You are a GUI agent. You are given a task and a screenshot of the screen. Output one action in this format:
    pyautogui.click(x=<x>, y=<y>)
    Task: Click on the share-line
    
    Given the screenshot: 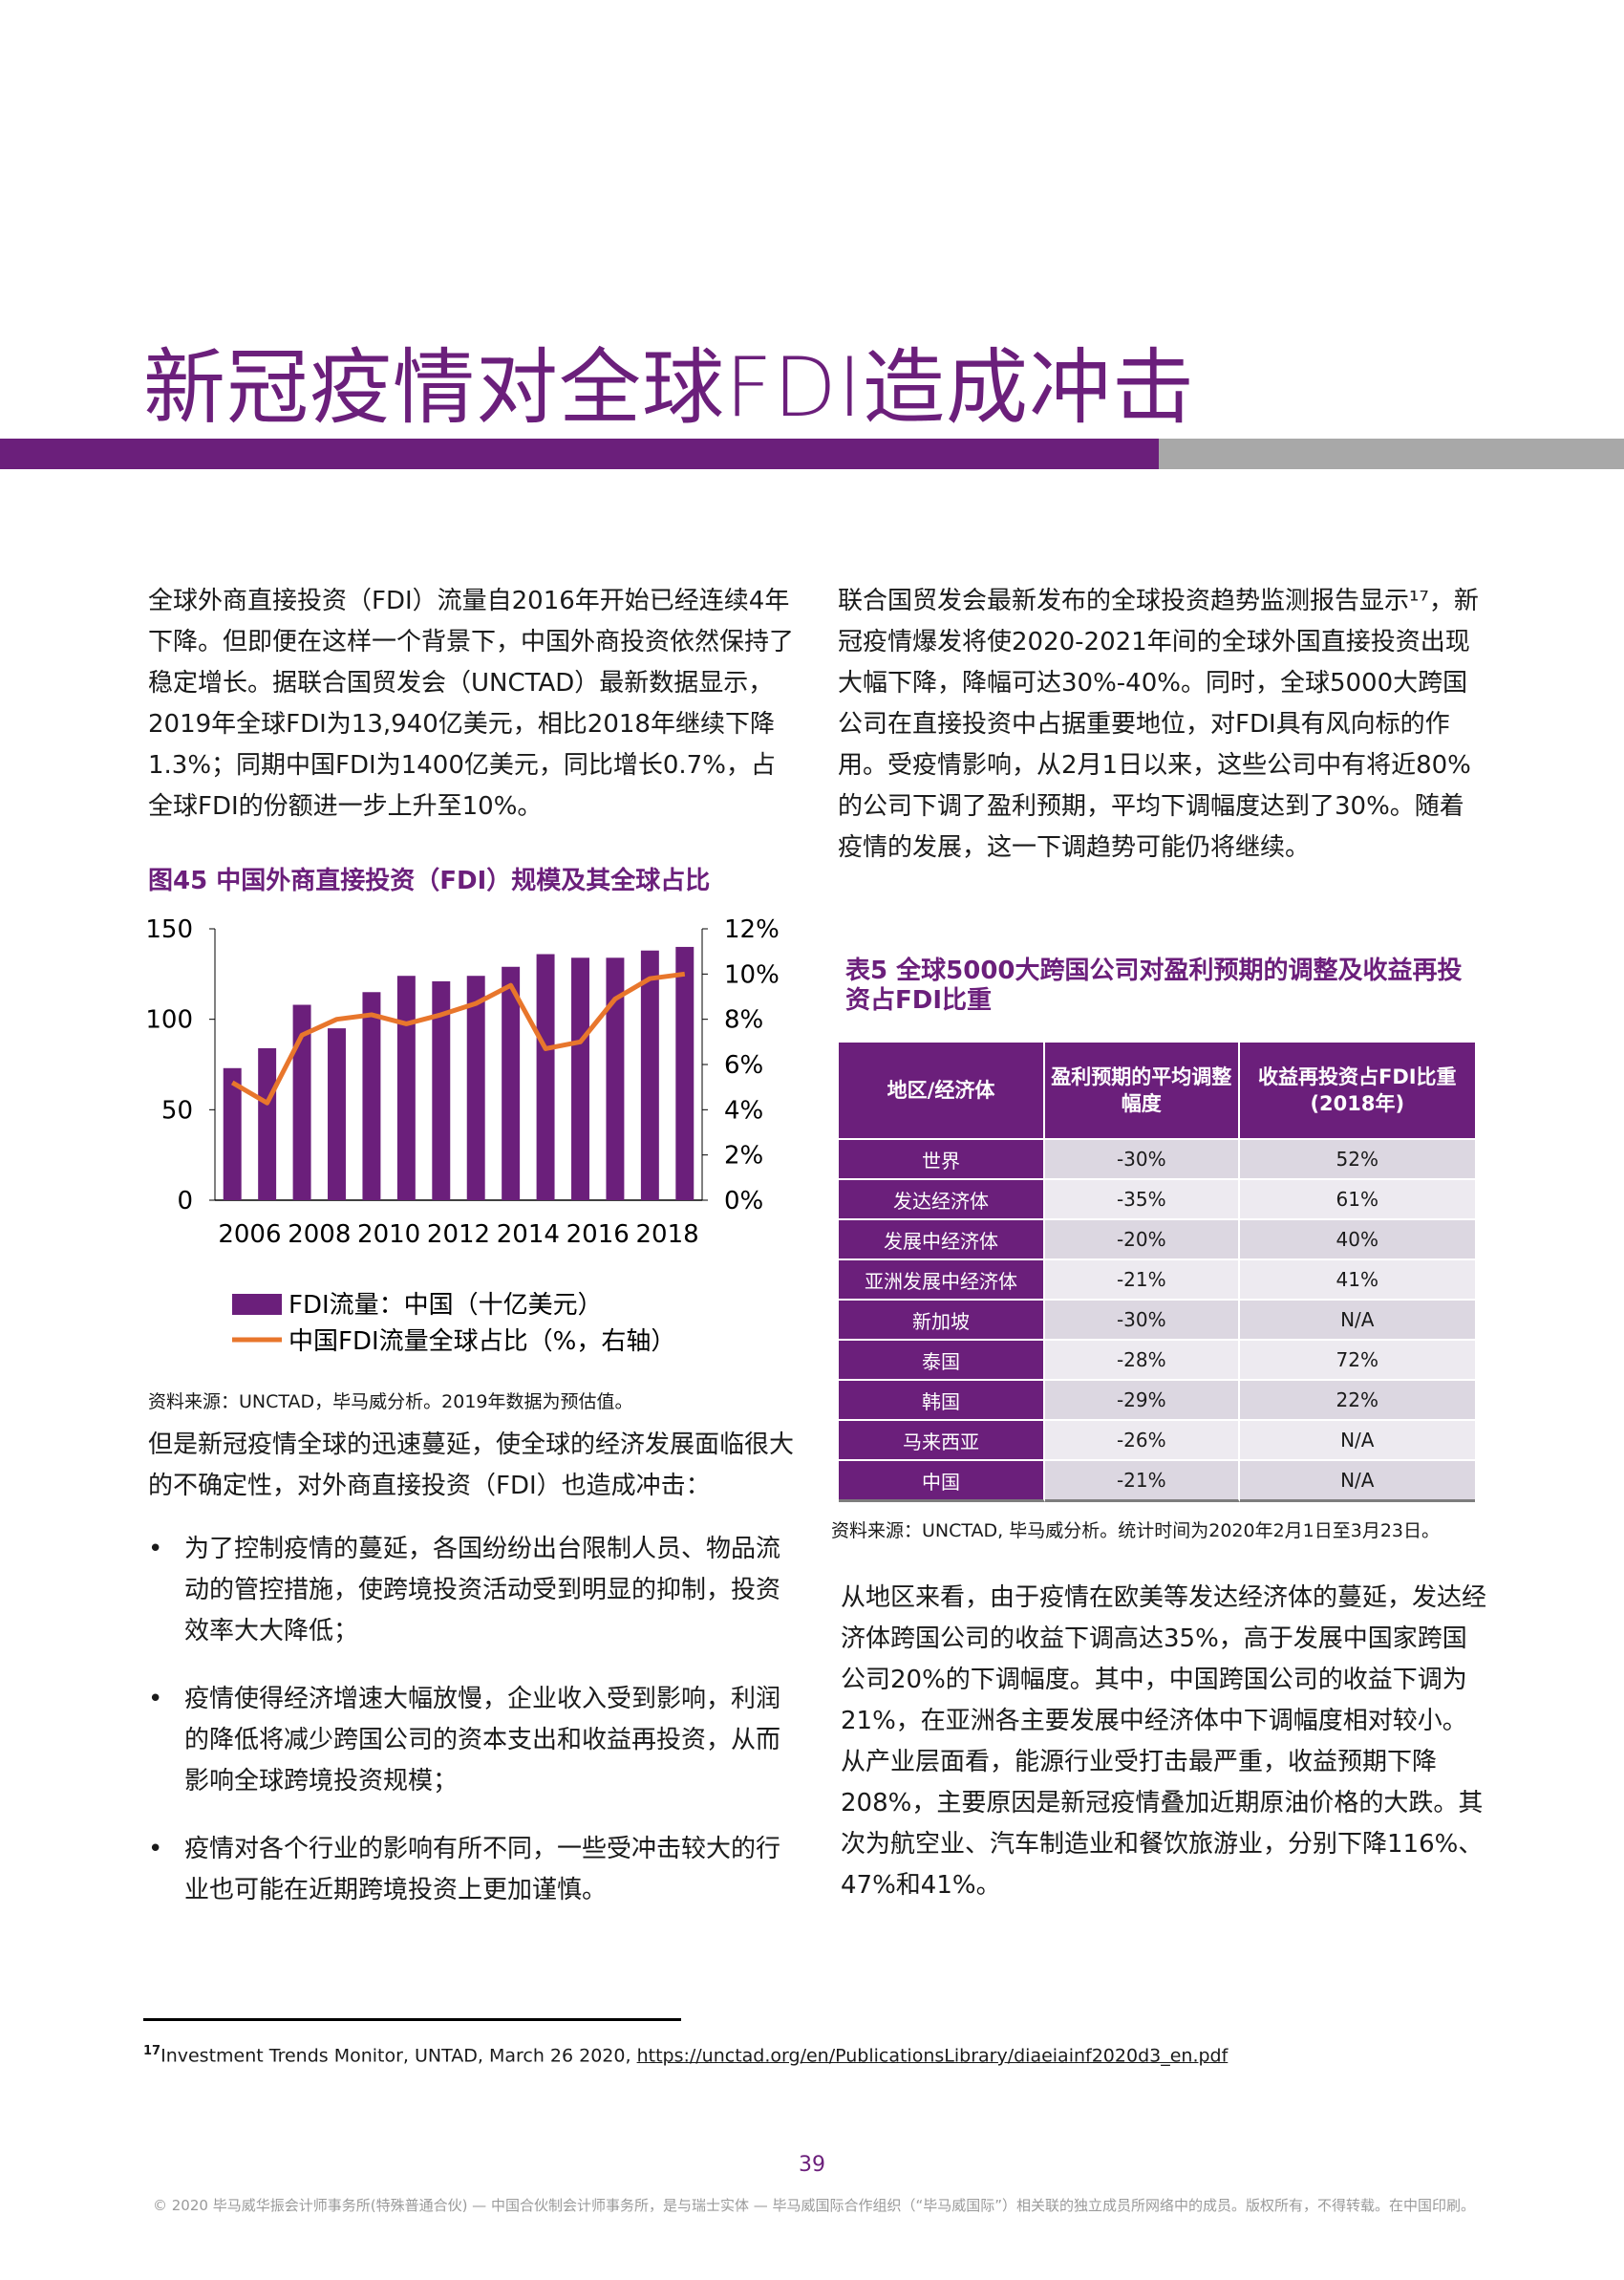 What is the action you would take?
    pyautogui.click(x=458, y=1038)
    